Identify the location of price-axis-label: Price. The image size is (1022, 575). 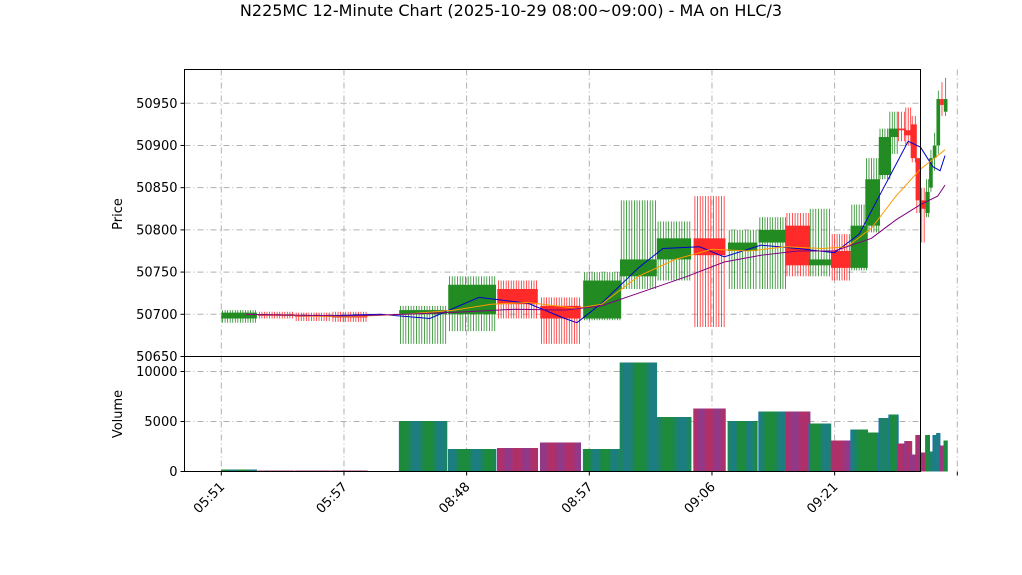
(118, 214).